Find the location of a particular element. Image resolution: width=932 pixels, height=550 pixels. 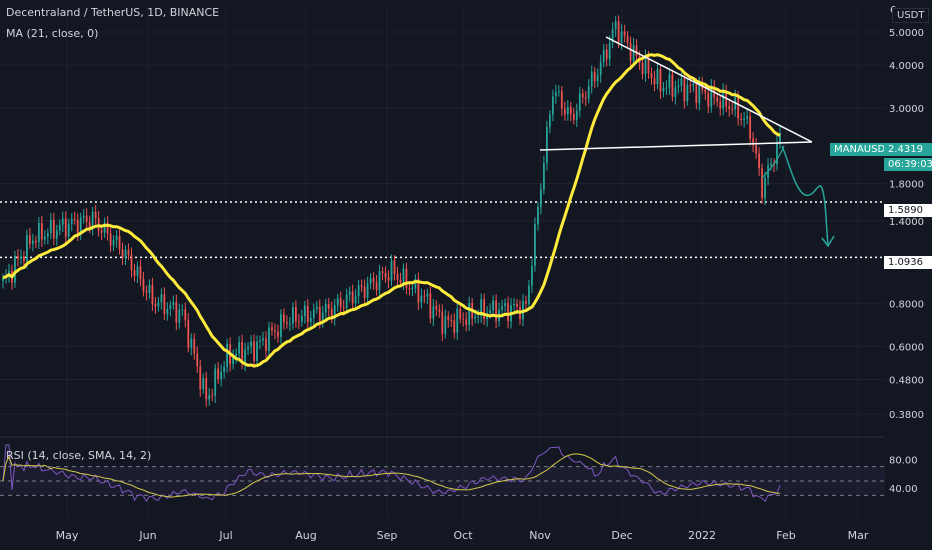

rsi-line is located at coordinates (391, 473).